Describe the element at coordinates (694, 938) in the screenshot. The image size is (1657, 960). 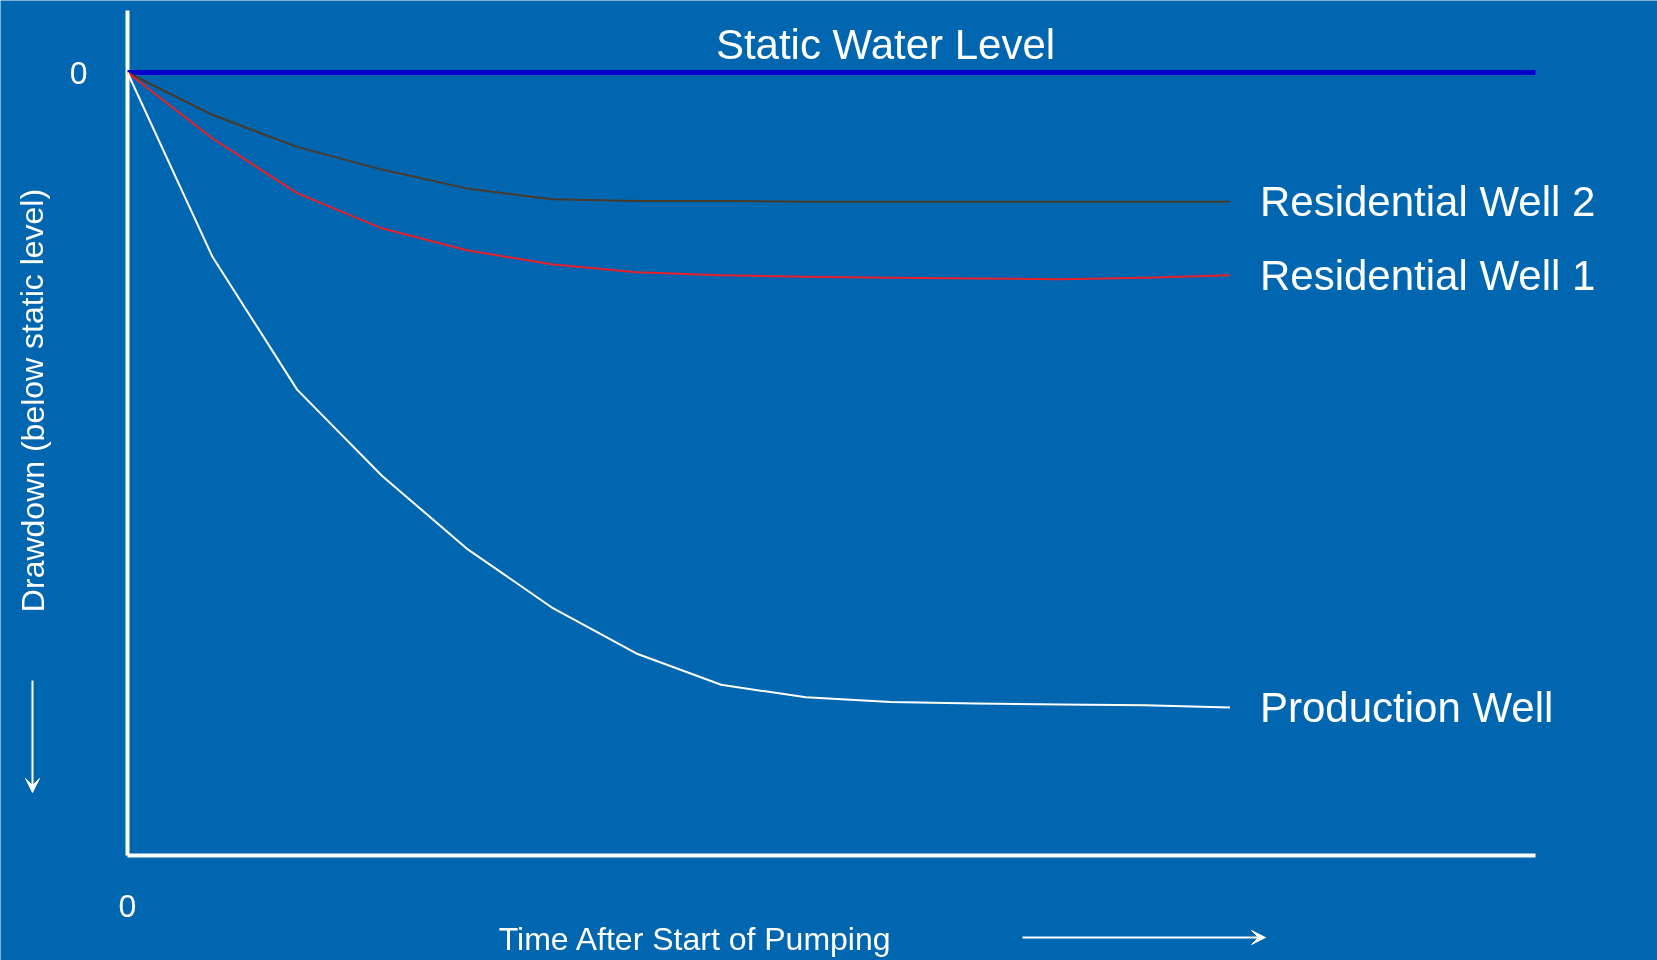
I see `x-axis-title: Time After Start of Pumping` at that location.